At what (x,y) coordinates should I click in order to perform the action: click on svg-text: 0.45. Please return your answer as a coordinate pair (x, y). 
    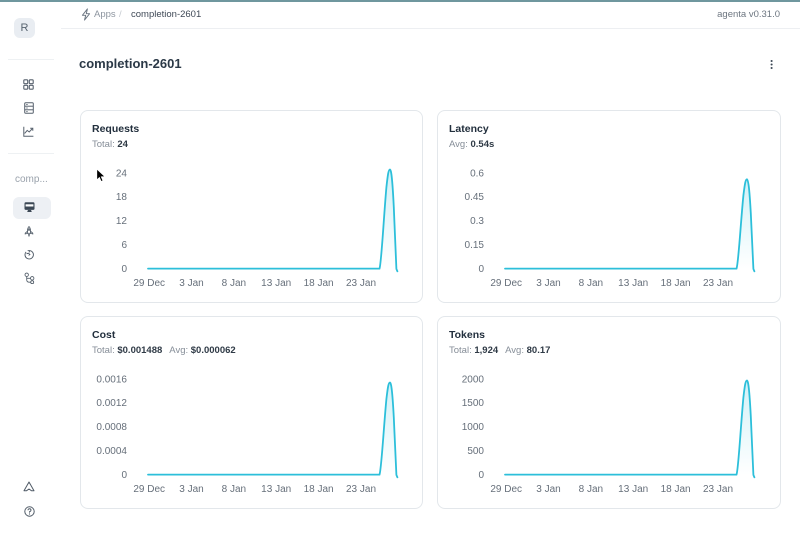
    Looking at the image, I should click on (475, 197).